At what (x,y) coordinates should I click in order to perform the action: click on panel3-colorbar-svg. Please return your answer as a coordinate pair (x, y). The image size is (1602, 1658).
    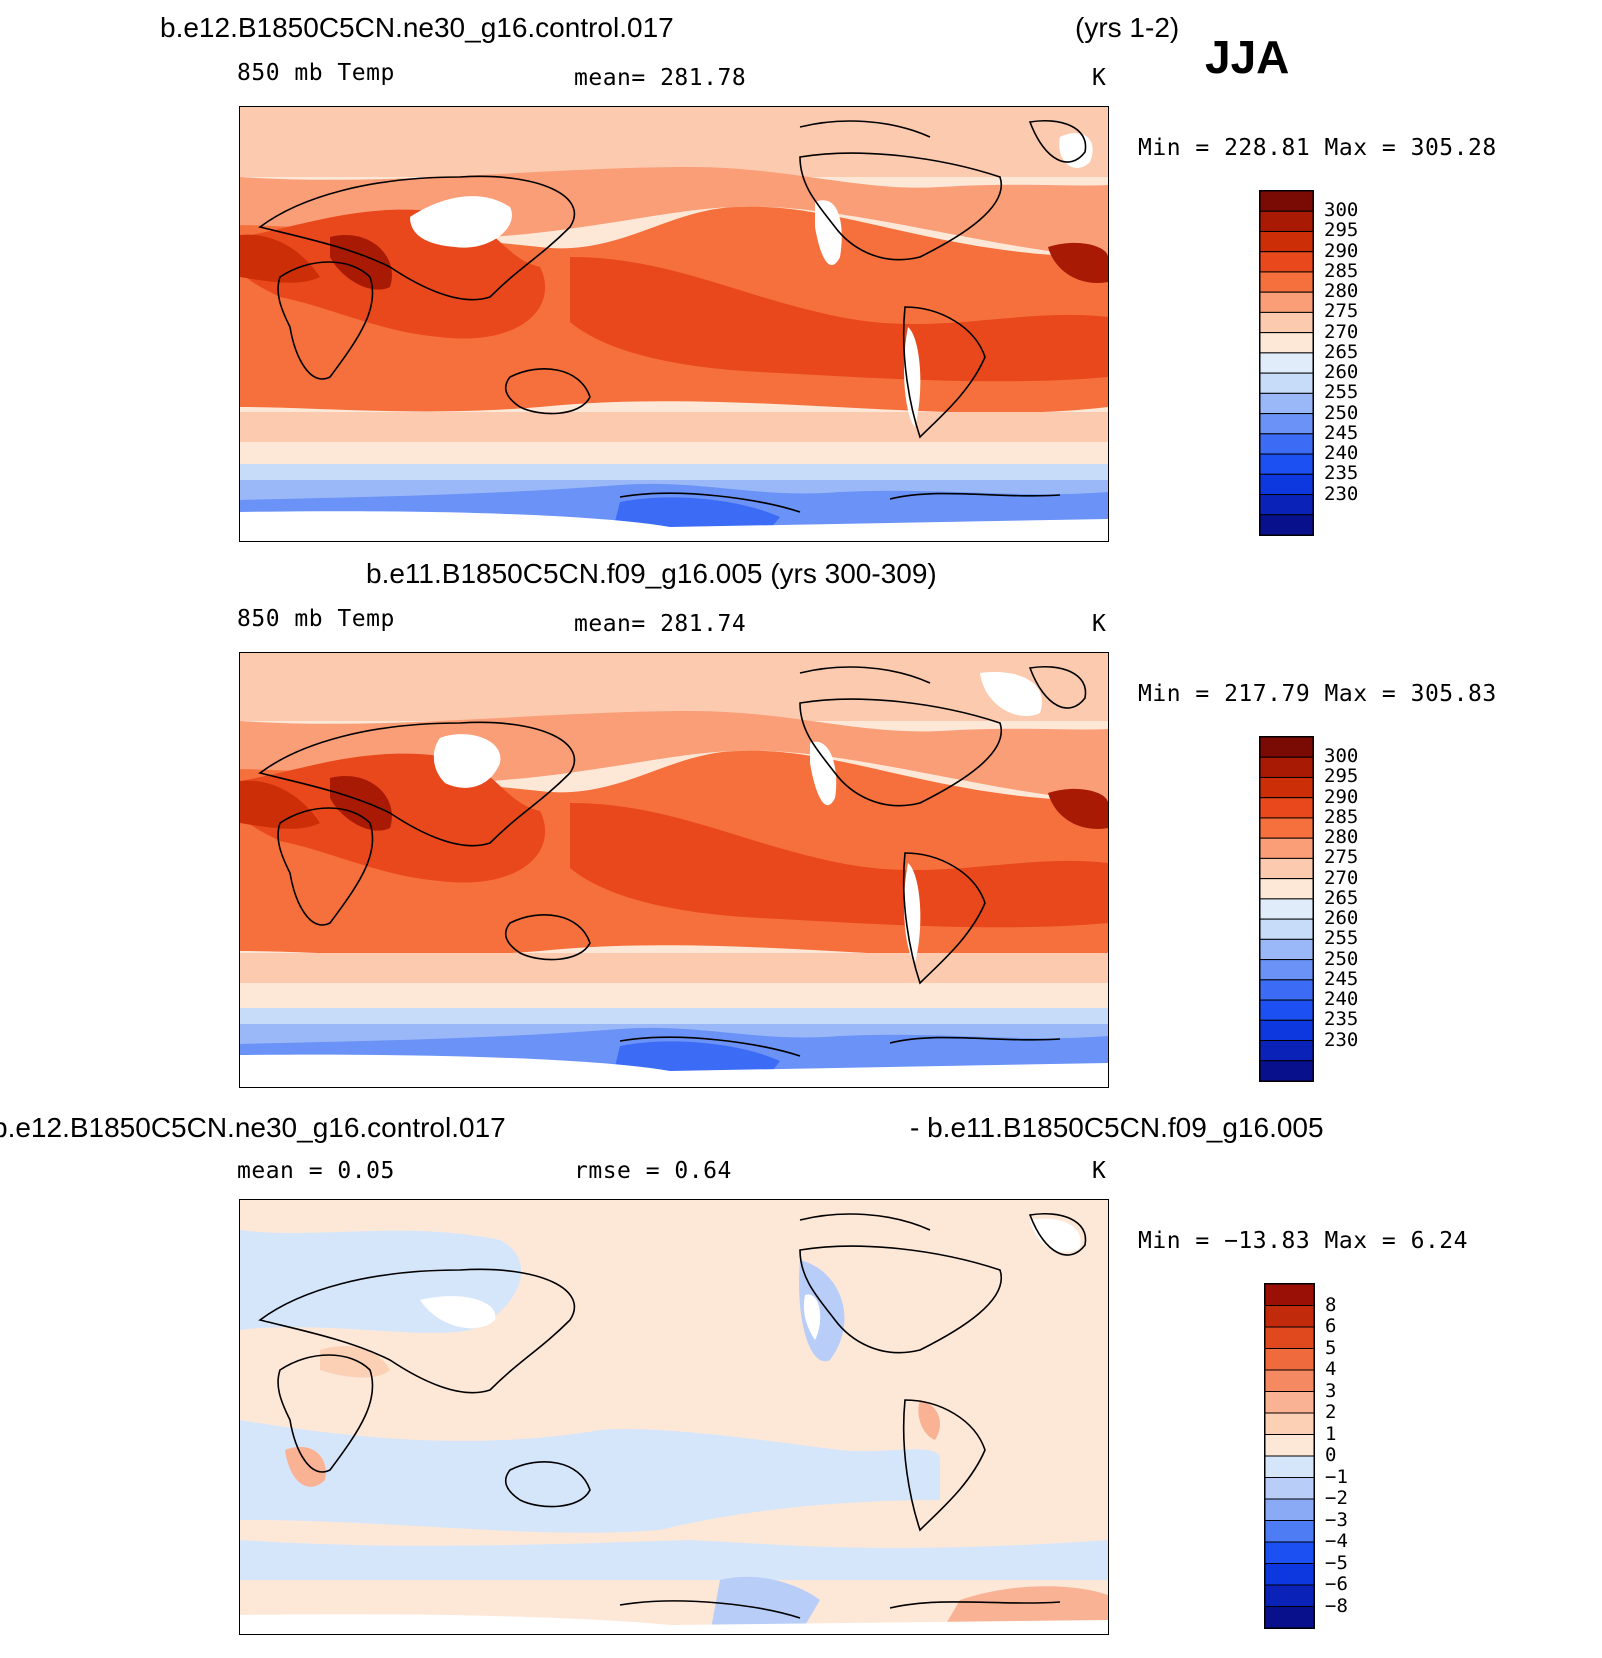
    Looking at the image, I should click on (1289, 1456).